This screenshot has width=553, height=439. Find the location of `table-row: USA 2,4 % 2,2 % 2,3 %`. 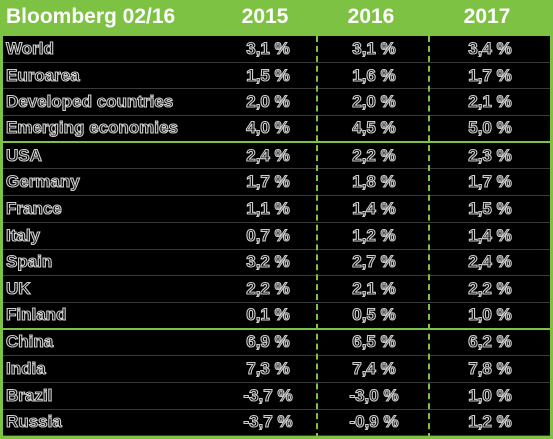

table-row: USA 2,4 % 2,2 % 2,3 % is located at coordinates (276, 156).